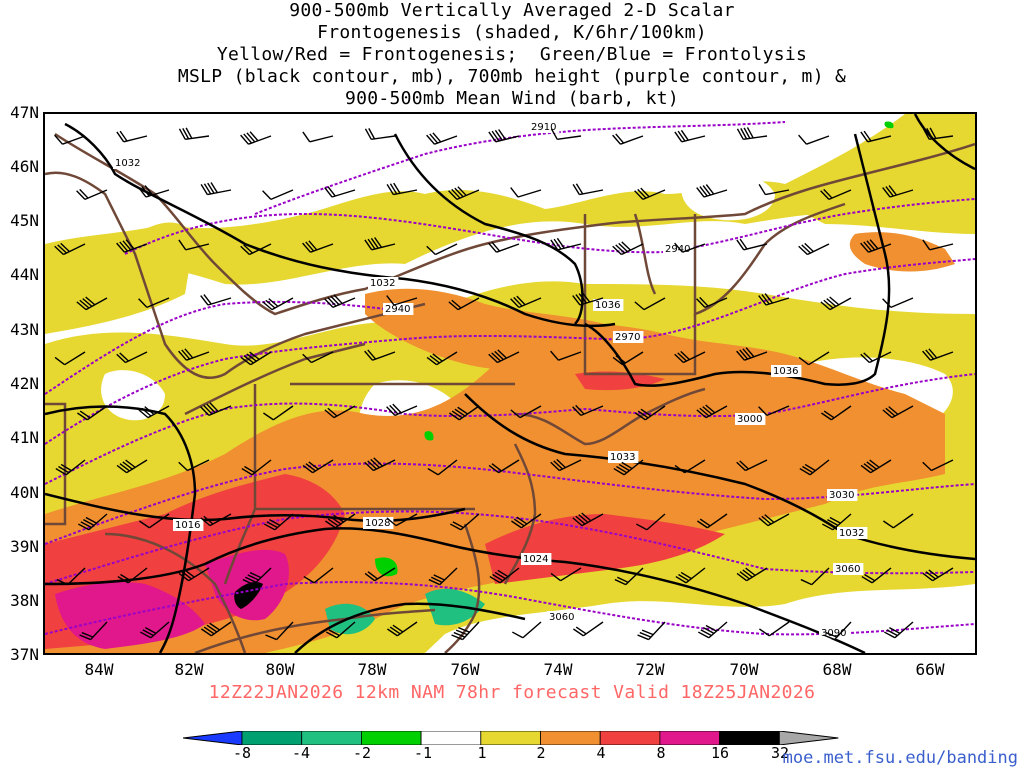 This screenshot has width=1024, height=768. I want to click on border-west-edge, so click(56, 464).